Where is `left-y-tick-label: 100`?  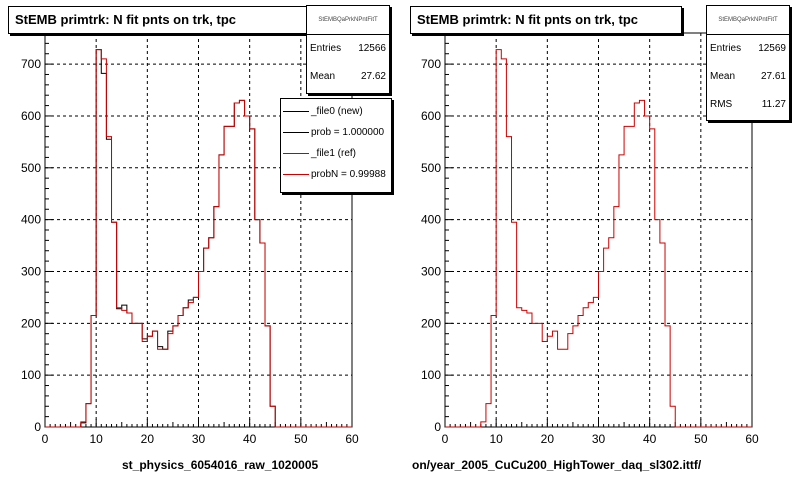
left-y-tick-label: 100 is located at coordinates (31, 375).